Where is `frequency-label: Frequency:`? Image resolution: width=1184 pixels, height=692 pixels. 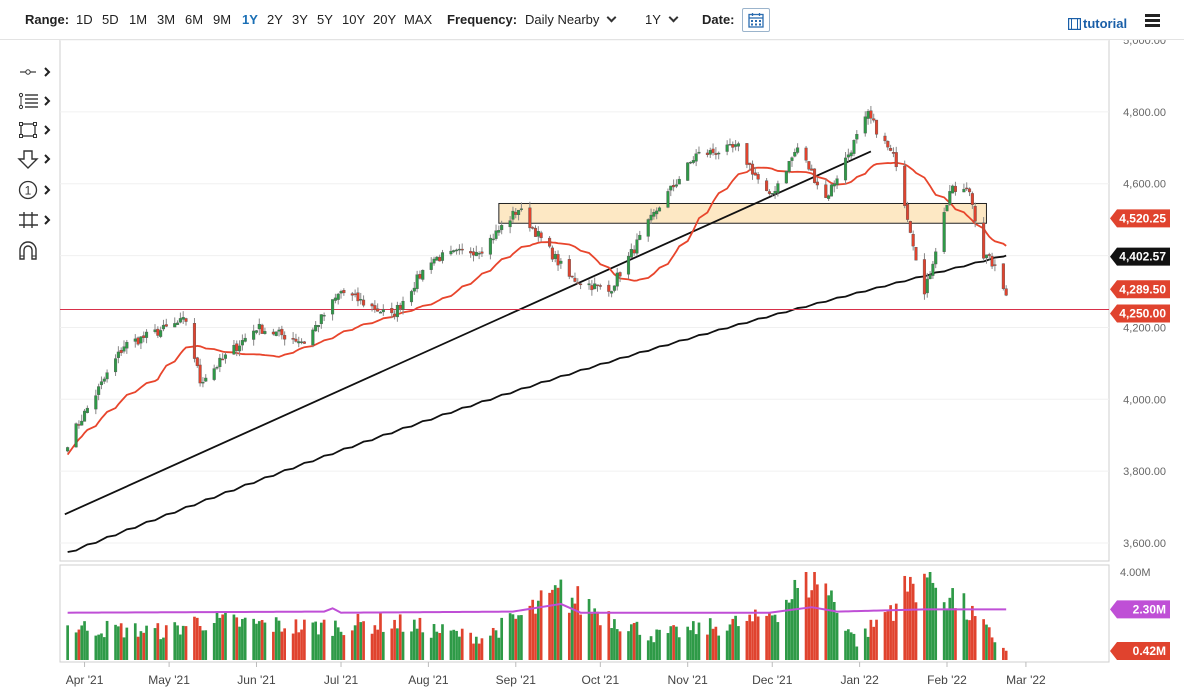 frequency-label: Frequency: is located at coordinates (482, 19).